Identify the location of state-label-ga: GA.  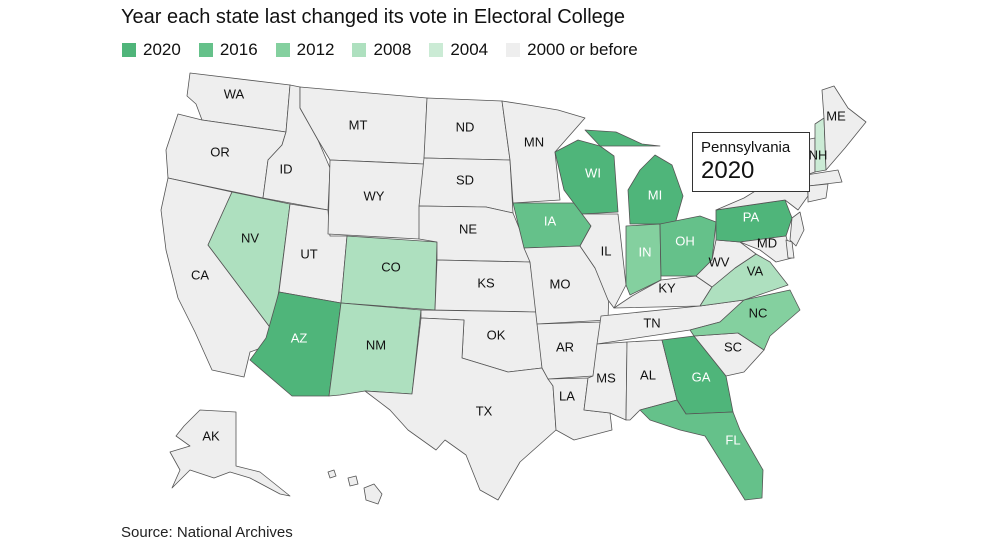
(701, 376).